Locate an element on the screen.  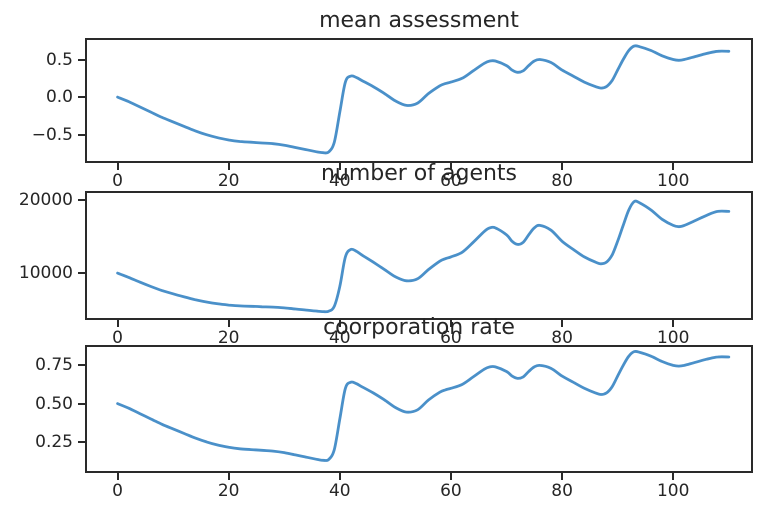
y-tick-label: −0.5 is located at coordinates (52, 134).